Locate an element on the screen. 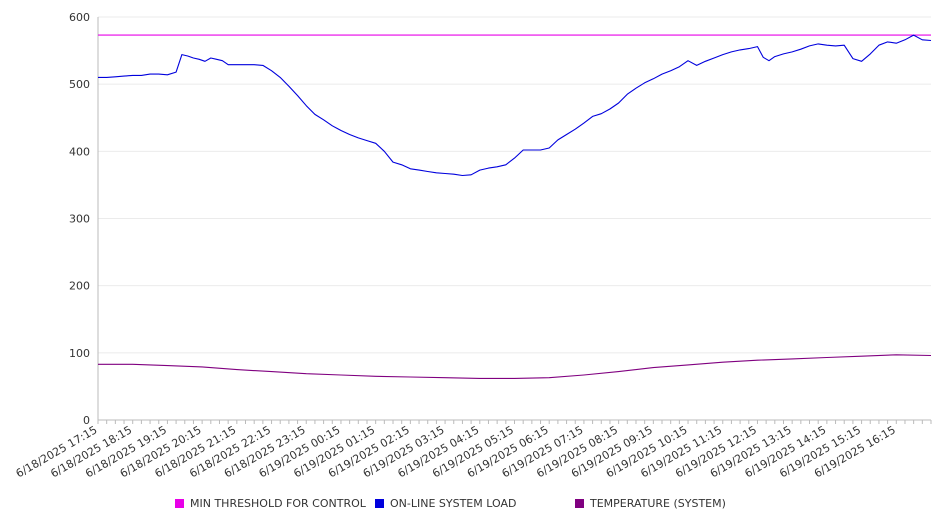 The width and height of the screenshot is (946, 526). legend-swatch-temperature is located at coordinates (579, 503).